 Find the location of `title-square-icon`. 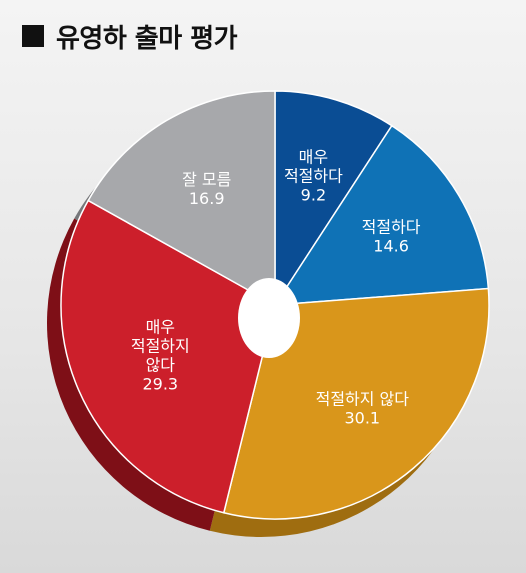

title-square-icon is located at coordinates (33, 36).